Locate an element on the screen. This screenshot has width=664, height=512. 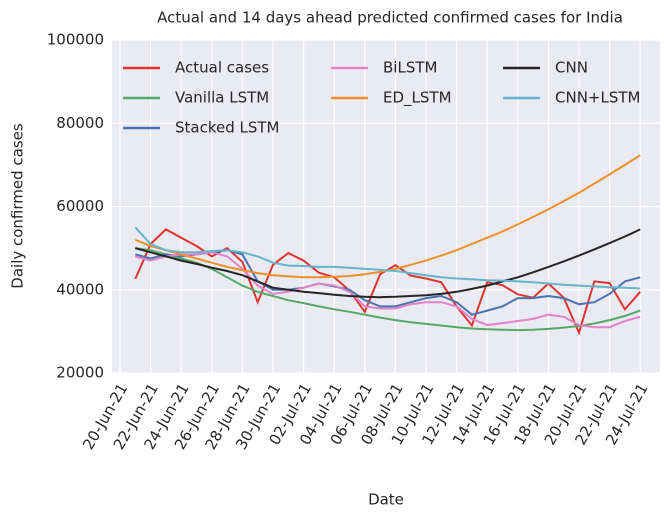
x-axis-label: Date is located at coordinates (386, 500).